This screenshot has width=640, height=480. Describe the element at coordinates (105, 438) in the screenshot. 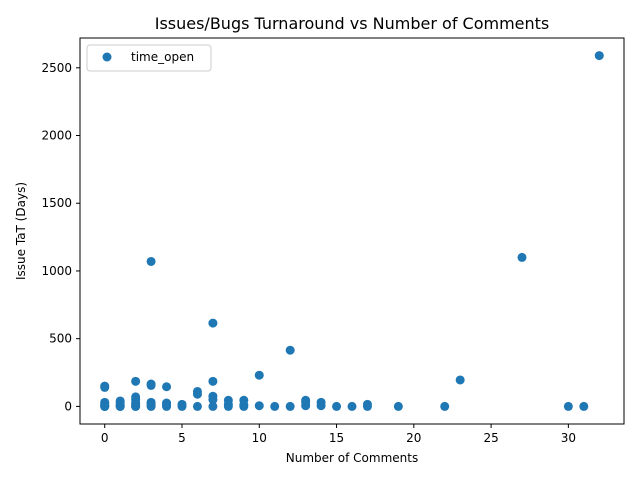

I see `x-tick-label: 0` at that location.